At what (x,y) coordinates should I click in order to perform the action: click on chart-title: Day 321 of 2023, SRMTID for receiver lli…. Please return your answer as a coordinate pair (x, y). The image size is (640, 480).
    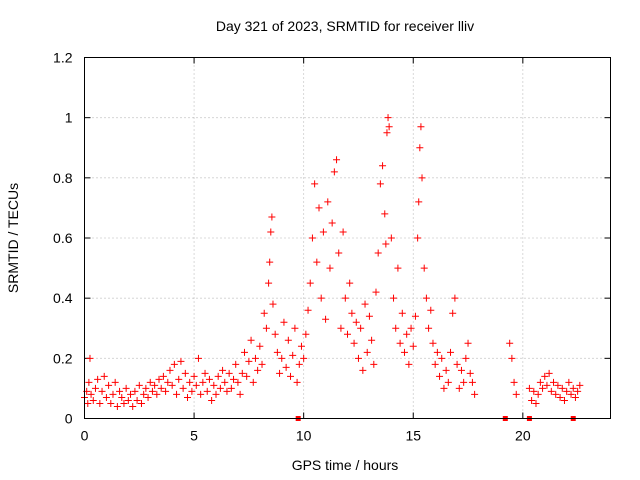
    Looking at the image, I should click on (345, 26).